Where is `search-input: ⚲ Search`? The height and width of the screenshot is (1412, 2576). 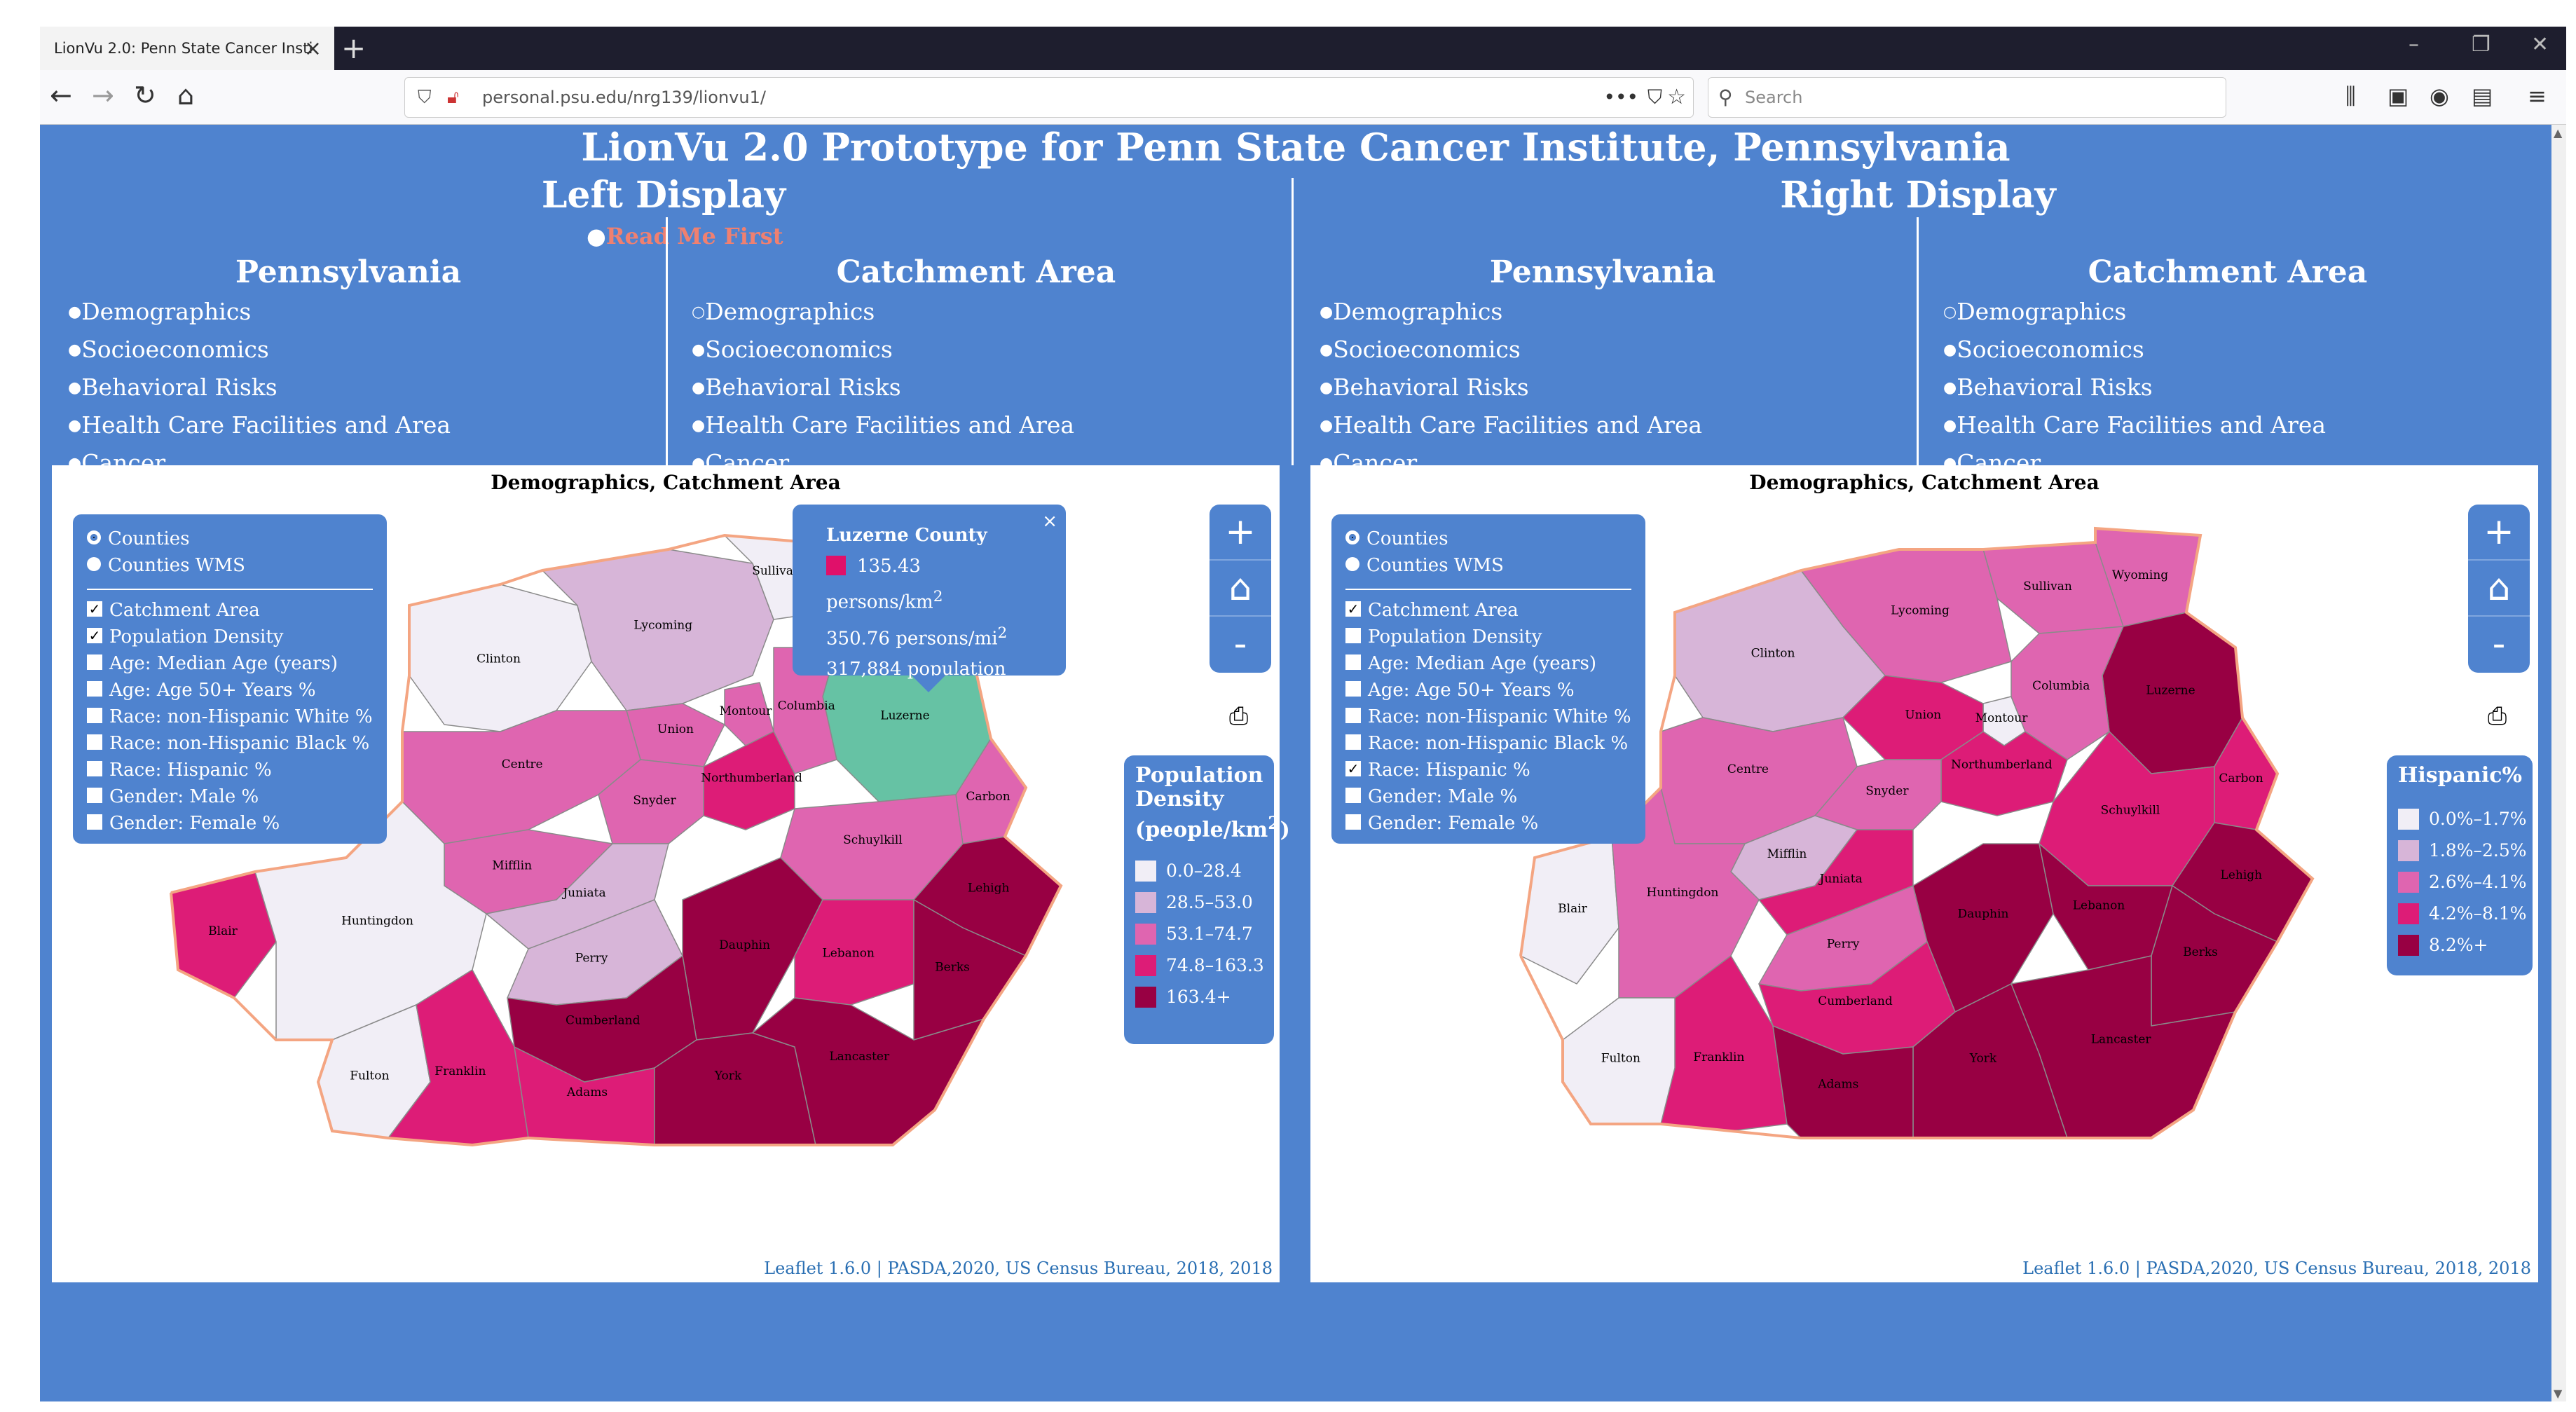
search-input: ⚲ Search is located at coordinates (1967, 97).